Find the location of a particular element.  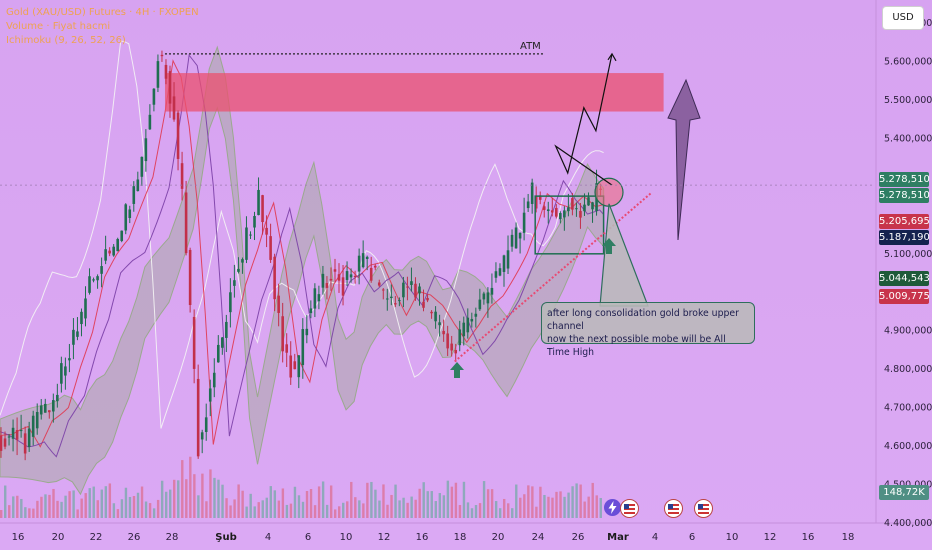

atm-label: ATM is located at coordinates (530, 46).